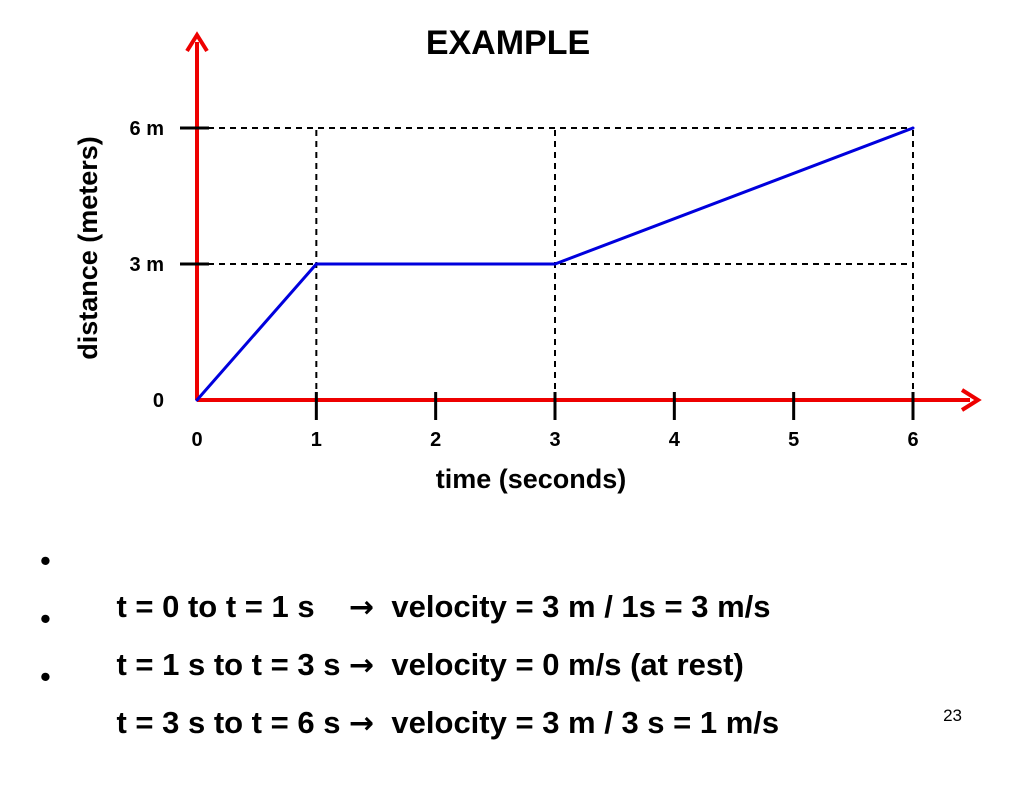 This screenshot has width=1024, height=793. What do you see at coordinates (577, 722) in the screenshot?
I see `bullet-velocity: velocity = 3 m / 3 s = 1 m/s` at bounding box center [577, 722].